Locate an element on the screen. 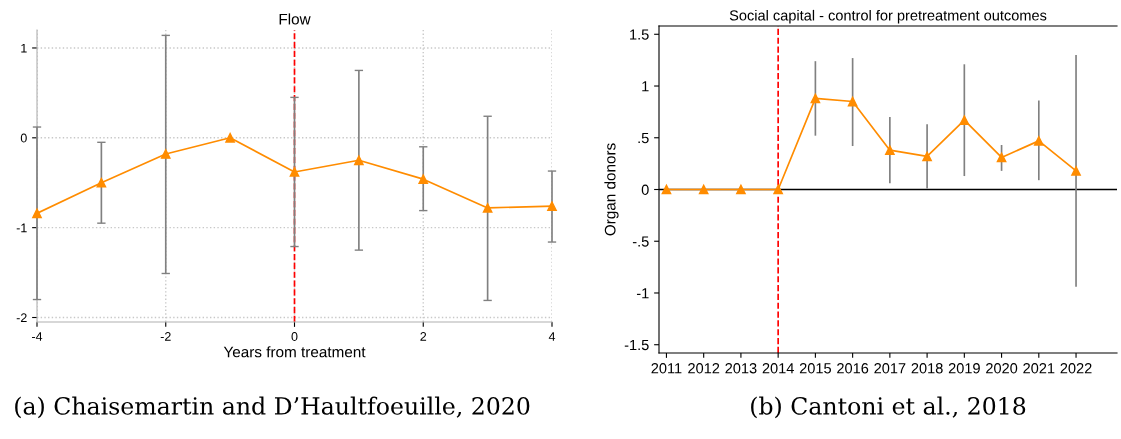 The width and height of the screenshot is (1121, 439). x-tick-label: 2017 is located at coordinates (890, 368).